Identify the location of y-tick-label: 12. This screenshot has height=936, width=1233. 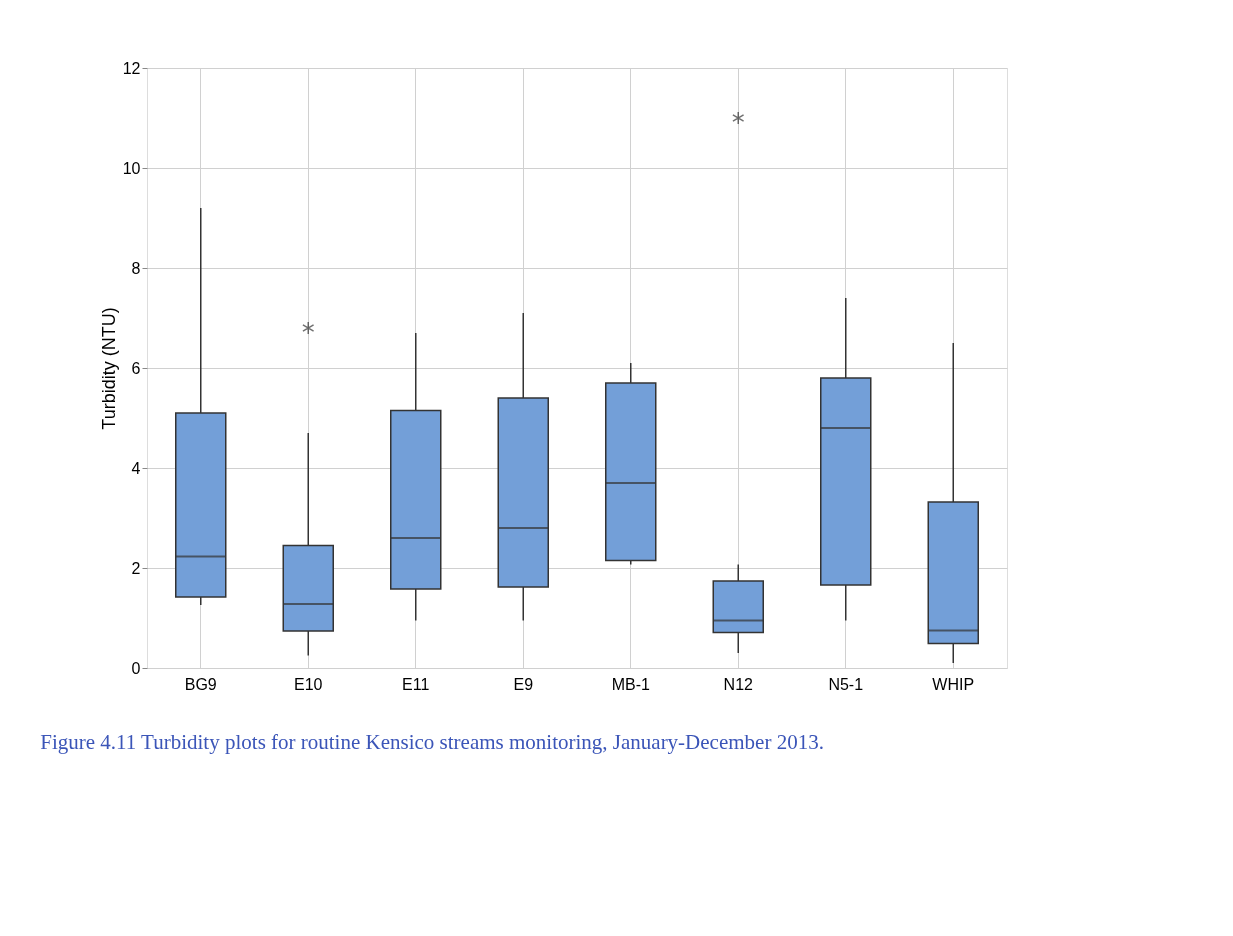
(131, 68).